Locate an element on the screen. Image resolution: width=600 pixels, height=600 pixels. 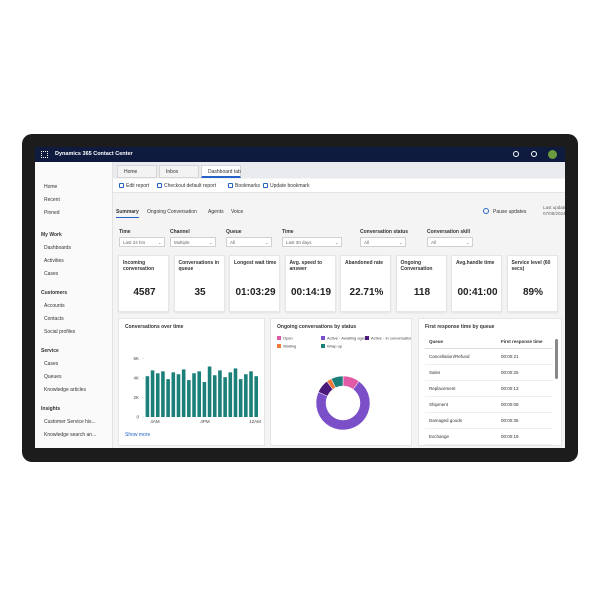
toolbar-label: Checkout default report is located at coordinates (190, 186).